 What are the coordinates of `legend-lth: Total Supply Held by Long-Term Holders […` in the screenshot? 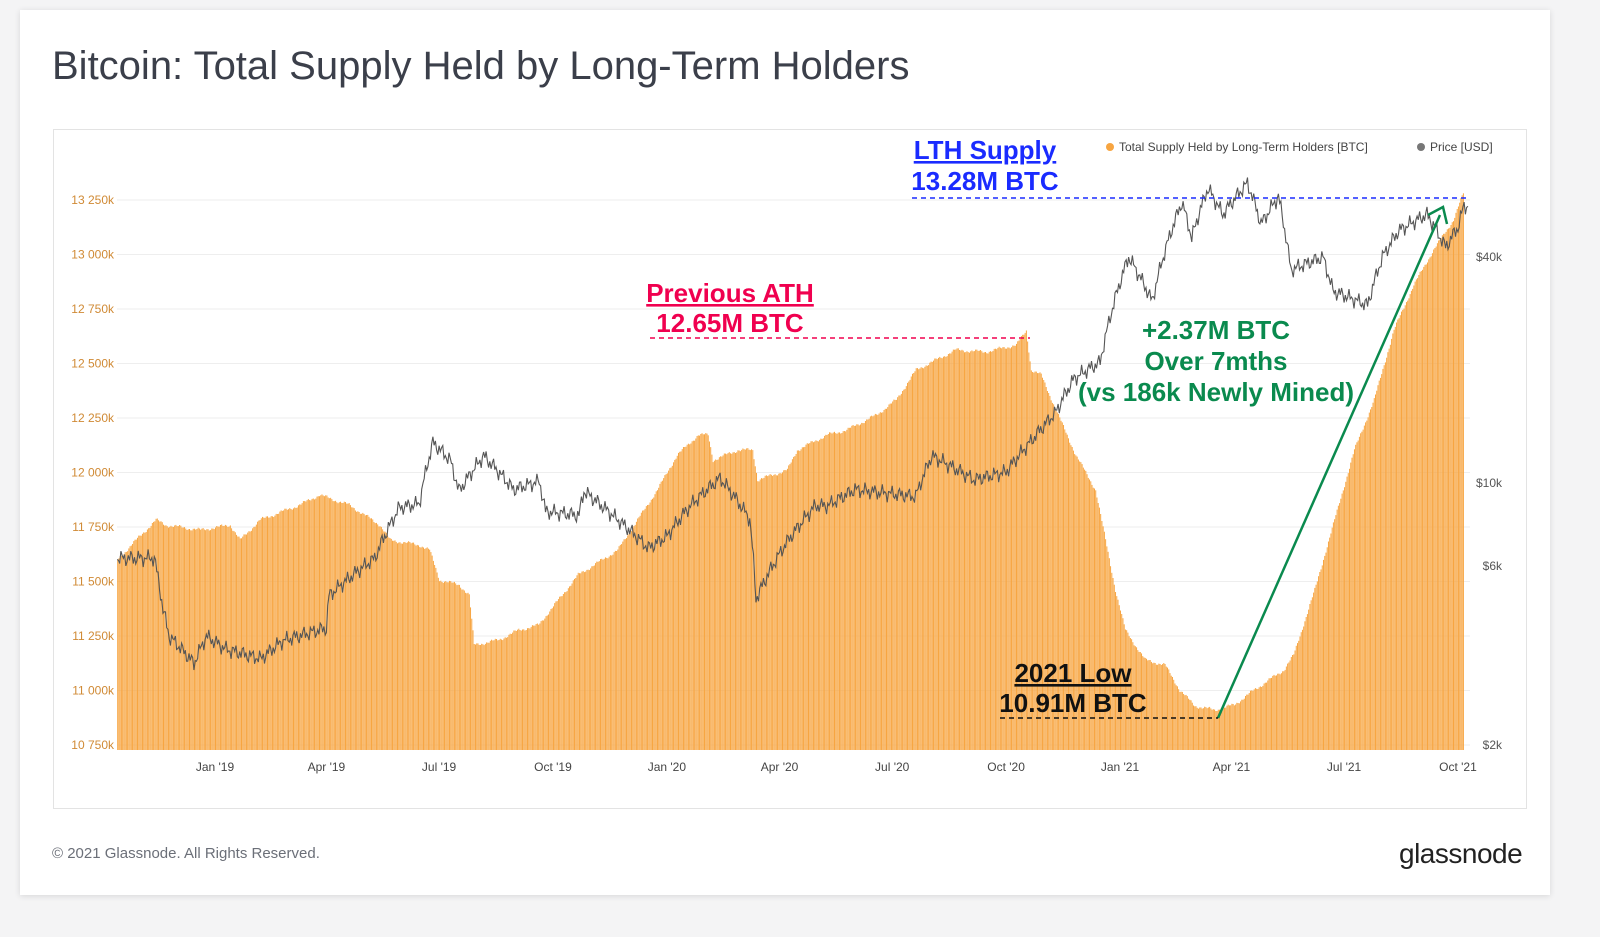 It's located at (1243, 147).